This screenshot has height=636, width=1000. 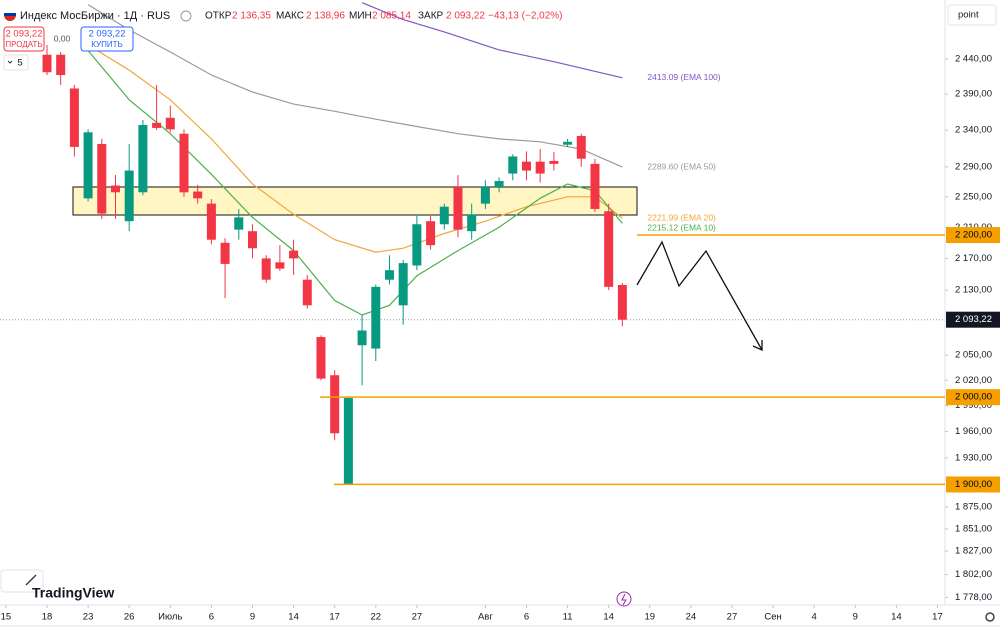 I want to click on interval-dropdown: 5, so click(x=16, y=62).